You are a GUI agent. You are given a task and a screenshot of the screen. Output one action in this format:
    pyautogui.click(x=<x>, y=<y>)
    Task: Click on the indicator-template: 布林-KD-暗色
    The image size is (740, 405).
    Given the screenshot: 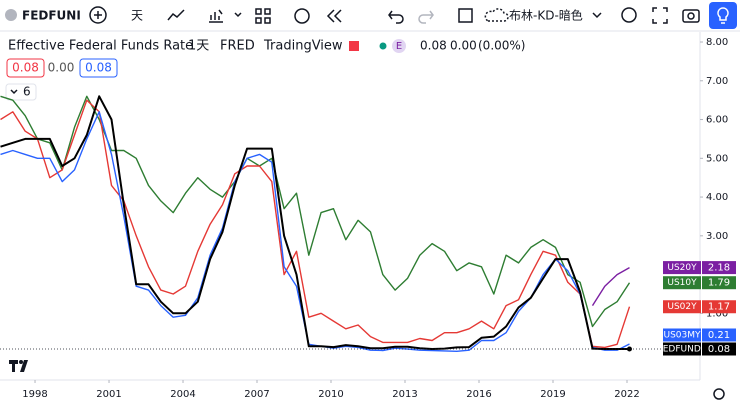 What is the action you would take?
    pyautogui.click(x=546, y=15)
    